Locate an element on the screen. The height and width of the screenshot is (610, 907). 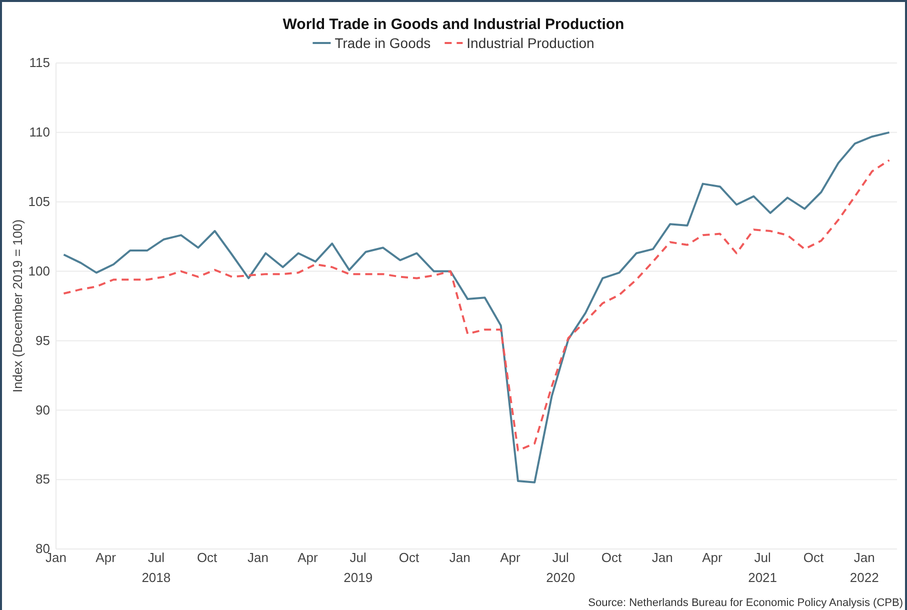
x-tick-label: Jul 2018 is located at coordinates (156, 567).